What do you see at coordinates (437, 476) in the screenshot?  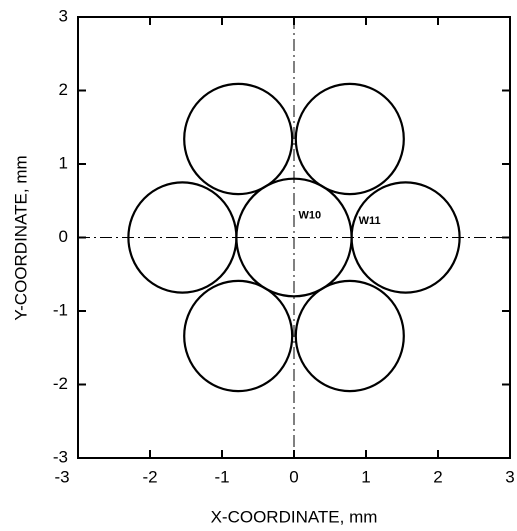 I see `x-tick-label: 2` at bounding box center [437, 476].